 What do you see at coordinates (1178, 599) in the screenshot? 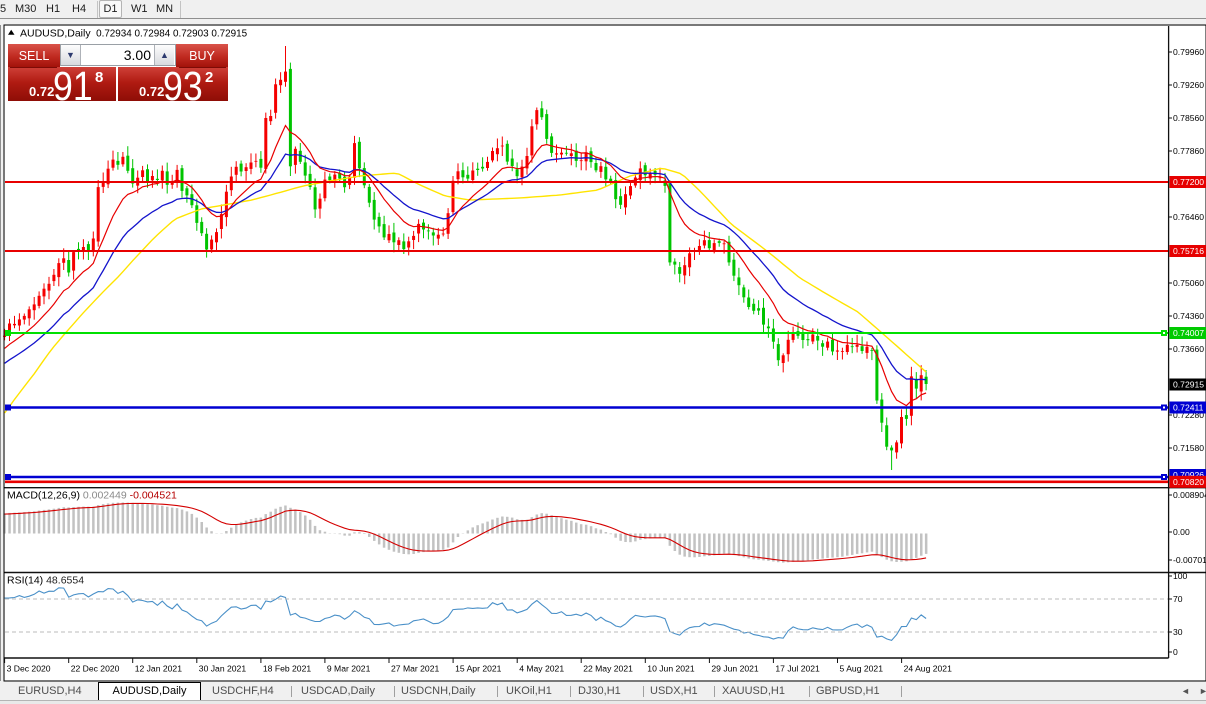
I see `svg-text: 70` at bounding box center [1178, 599].